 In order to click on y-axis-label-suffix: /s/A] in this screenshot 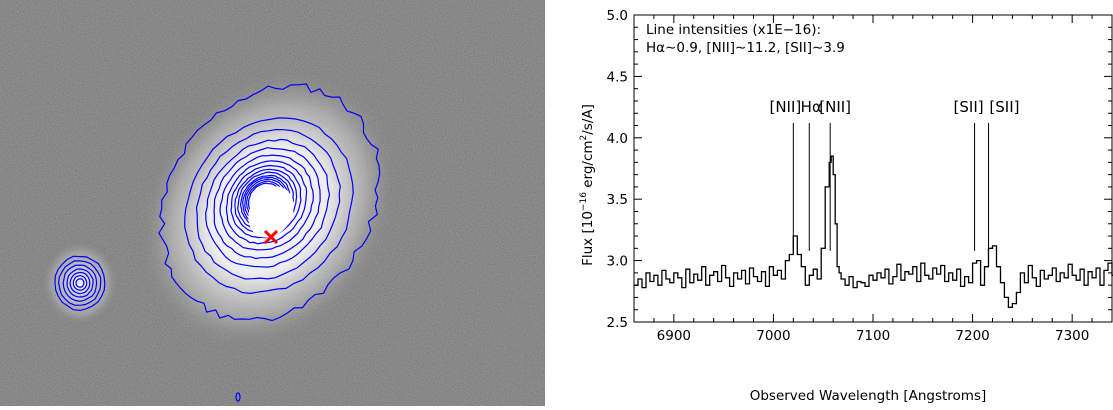, I will do `click(588, 119)`.